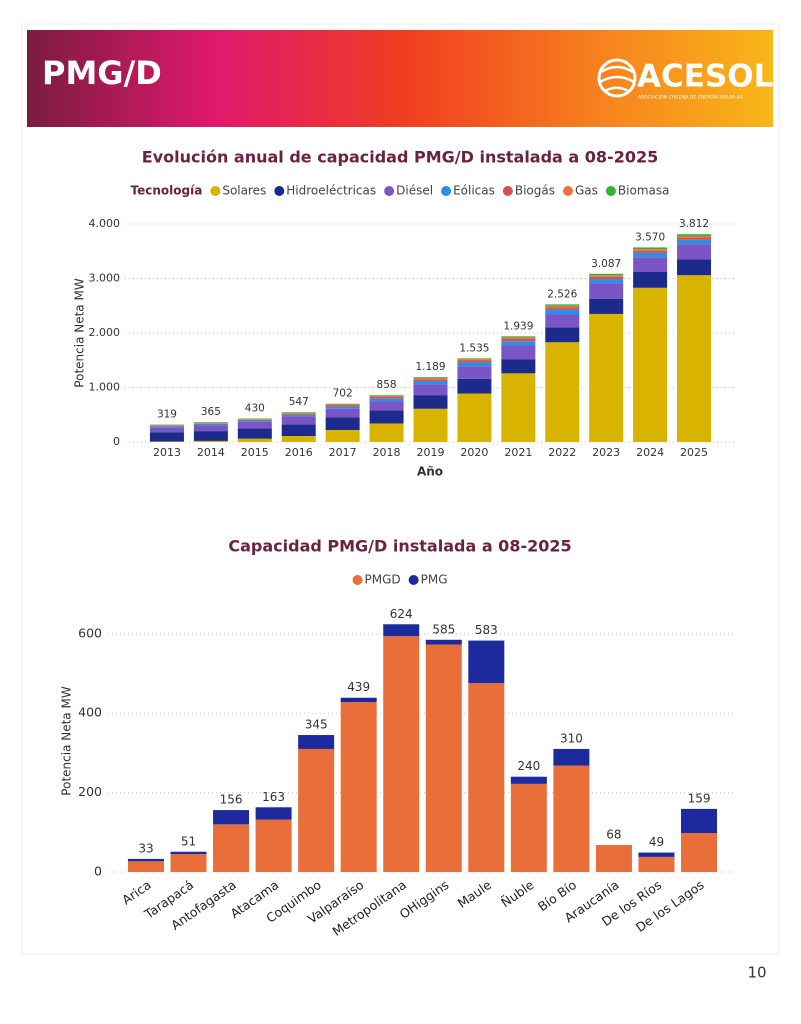 This screenshot has height=1024, width=801. I want to click on legend-label: Eólicas, so click(474, 191).